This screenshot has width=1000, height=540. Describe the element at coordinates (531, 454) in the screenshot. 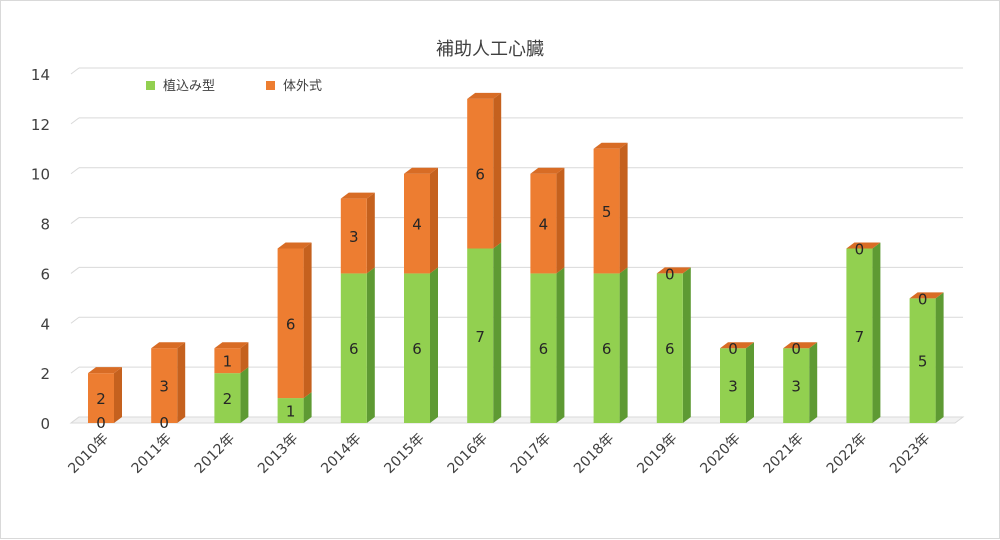

I see `x-tick-label: 2017年` at that location.